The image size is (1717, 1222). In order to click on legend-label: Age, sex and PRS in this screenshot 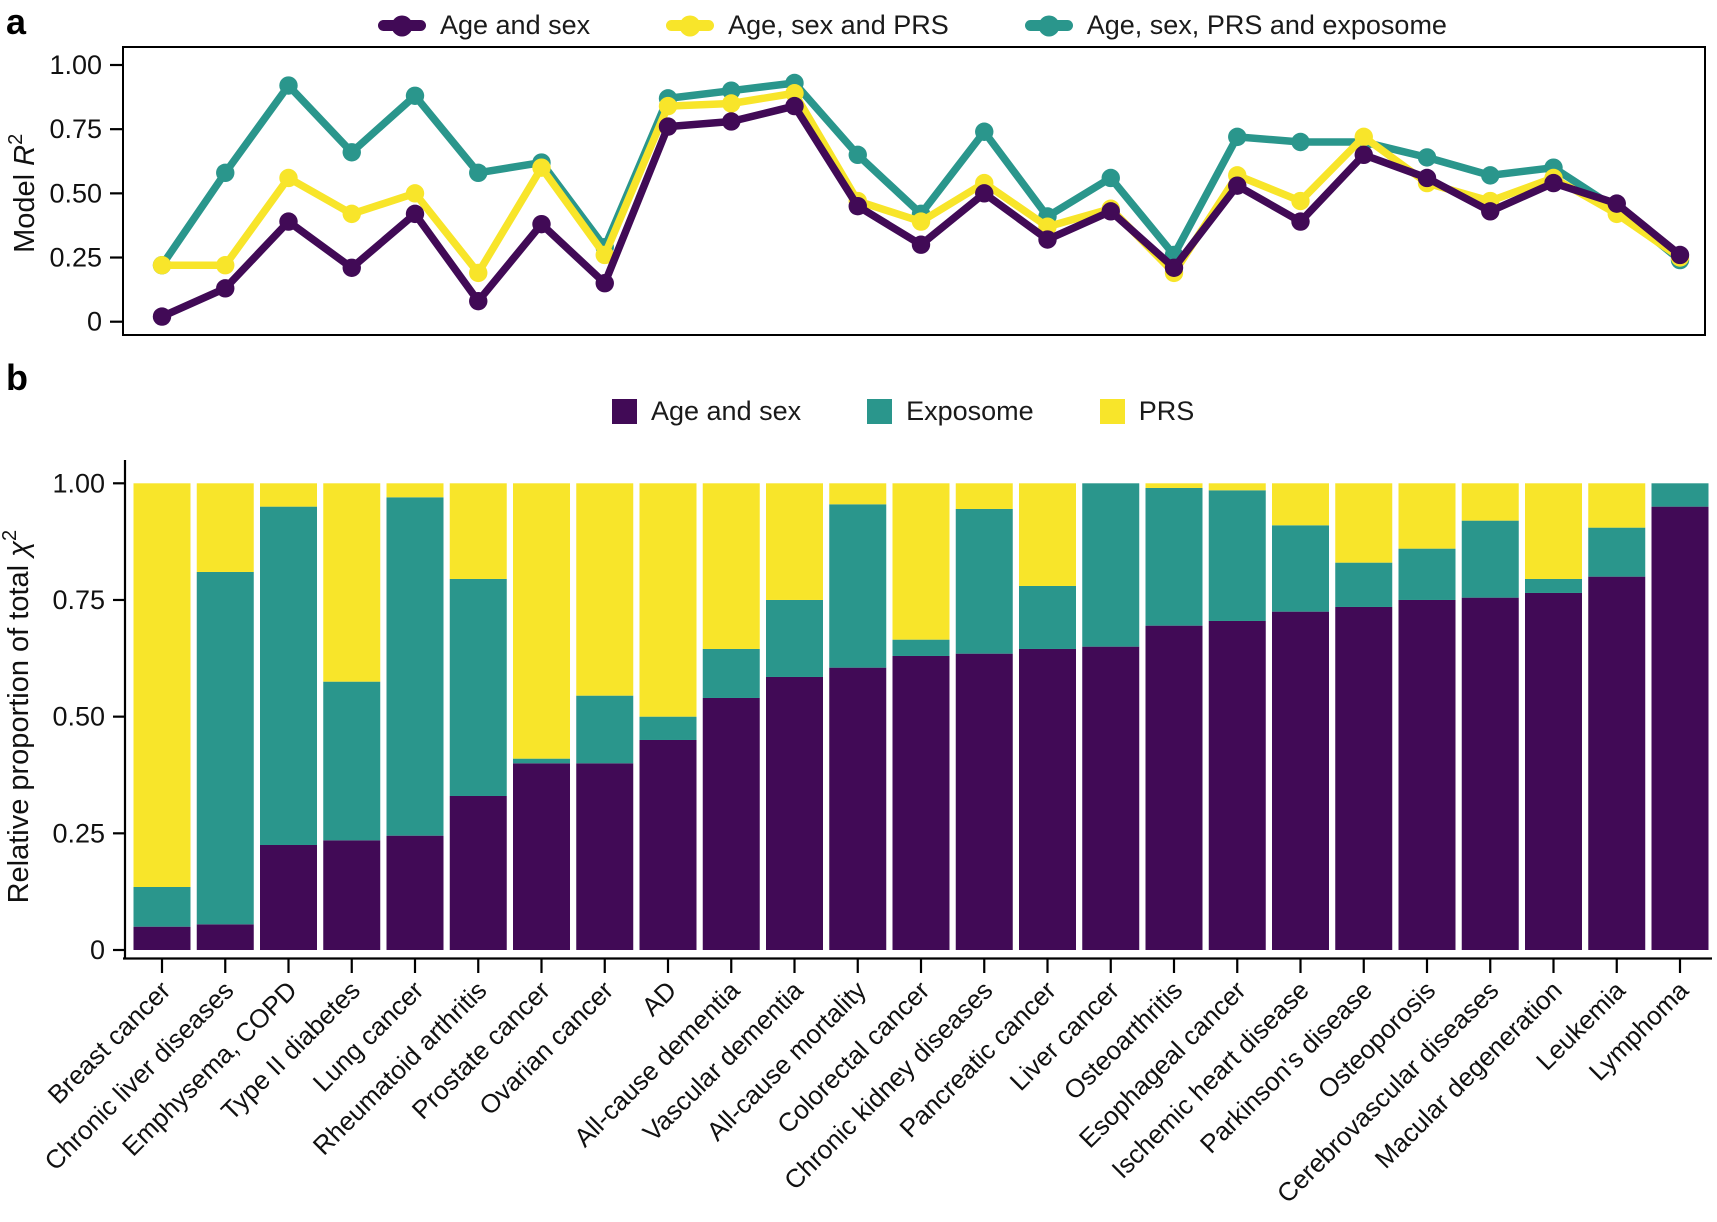, I will do `click(838, 25)`.